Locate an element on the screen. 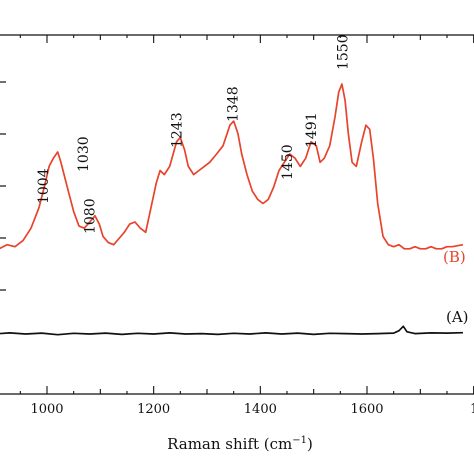 The width and height of the screenshot is (474, 474). peak-label-1348: 1348 is located at coordinates (234, 104).